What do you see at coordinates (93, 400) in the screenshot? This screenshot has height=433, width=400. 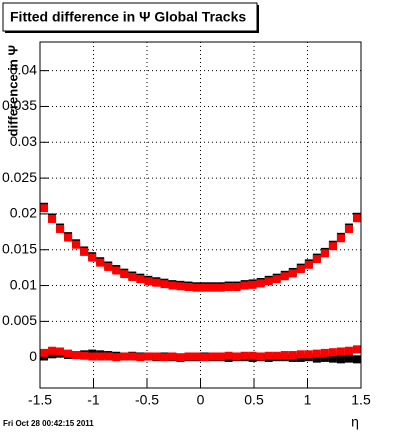 I see `x-tick-label: -1` at bounding box center [93, 400].